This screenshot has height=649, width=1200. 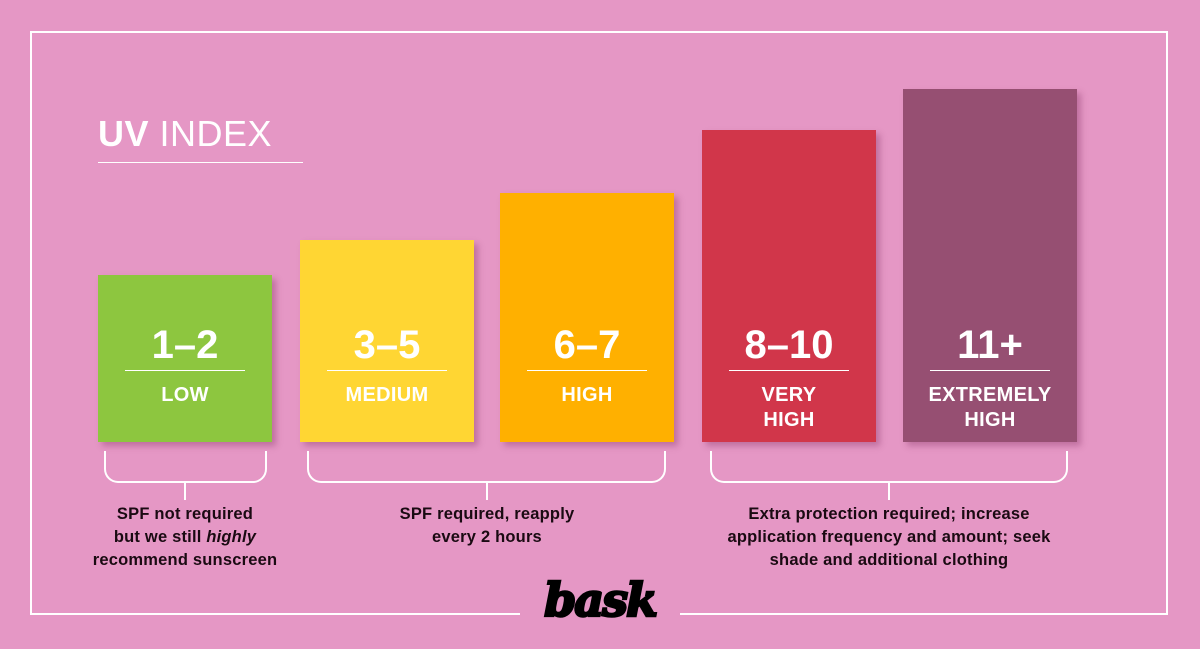 I want to click on note-emphasis: highly, so click(x=231, y=537).